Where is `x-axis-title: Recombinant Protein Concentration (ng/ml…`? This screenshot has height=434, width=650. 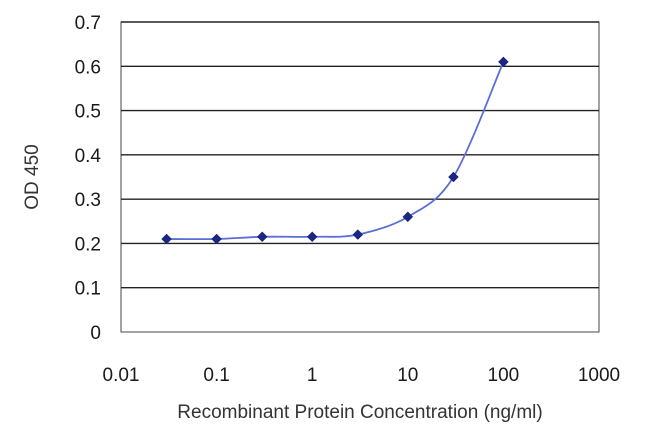
x-axis-title: Recombinant Protein Concentration (ng/ml… is located at coordinates (359, 412).